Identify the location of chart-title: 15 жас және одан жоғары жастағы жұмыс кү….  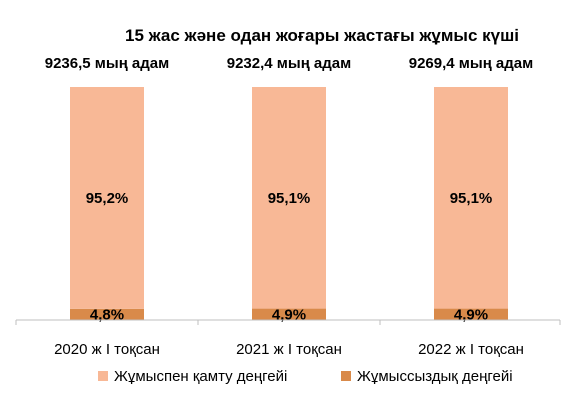
(322, 35).